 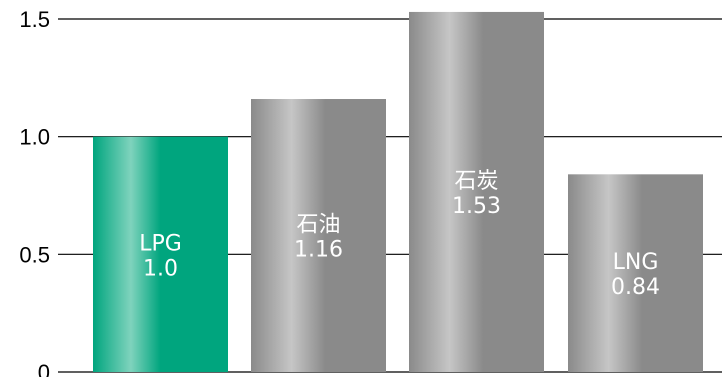 I want to click on y-tick-label: 0.5, so click(x=34, y=254).